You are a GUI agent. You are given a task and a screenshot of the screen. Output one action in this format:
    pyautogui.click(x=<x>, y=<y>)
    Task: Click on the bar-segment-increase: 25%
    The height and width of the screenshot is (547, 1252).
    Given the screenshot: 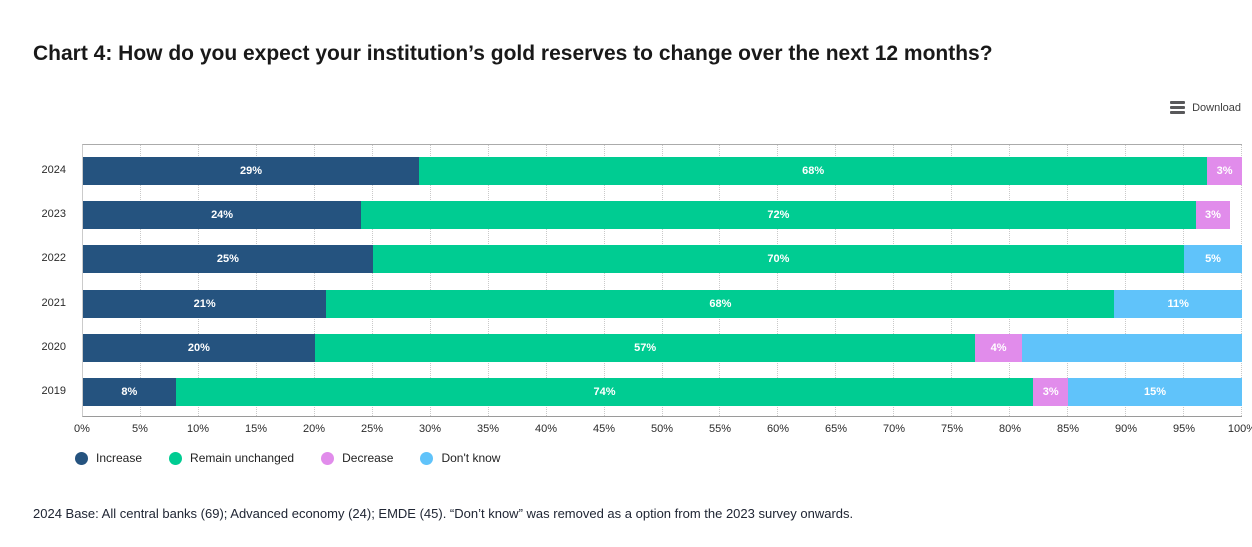 What is the action you would take?
    pyautogui.click(x=228, y=259)
    